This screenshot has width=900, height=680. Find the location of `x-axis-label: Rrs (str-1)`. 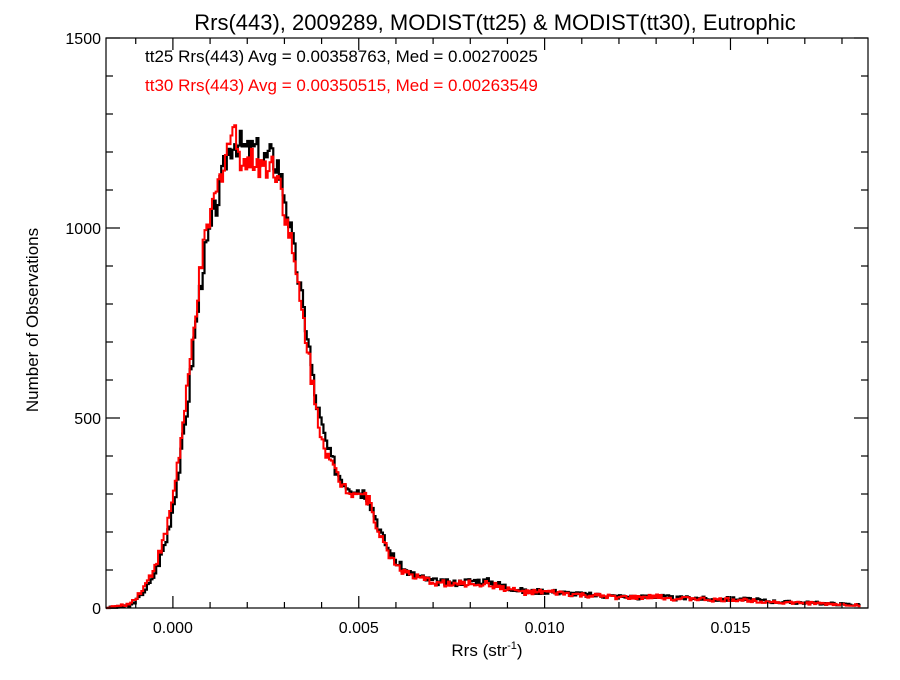

x-axis-label: Rrs (str-1) is located at coordinates (486, 650).